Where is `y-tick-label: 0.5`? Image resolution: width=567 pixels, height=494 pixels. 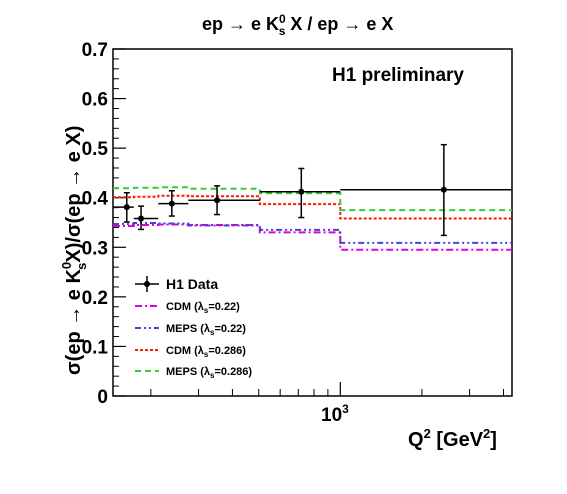
y-tick-label: 0.5 is located at coordinates (95, 149).